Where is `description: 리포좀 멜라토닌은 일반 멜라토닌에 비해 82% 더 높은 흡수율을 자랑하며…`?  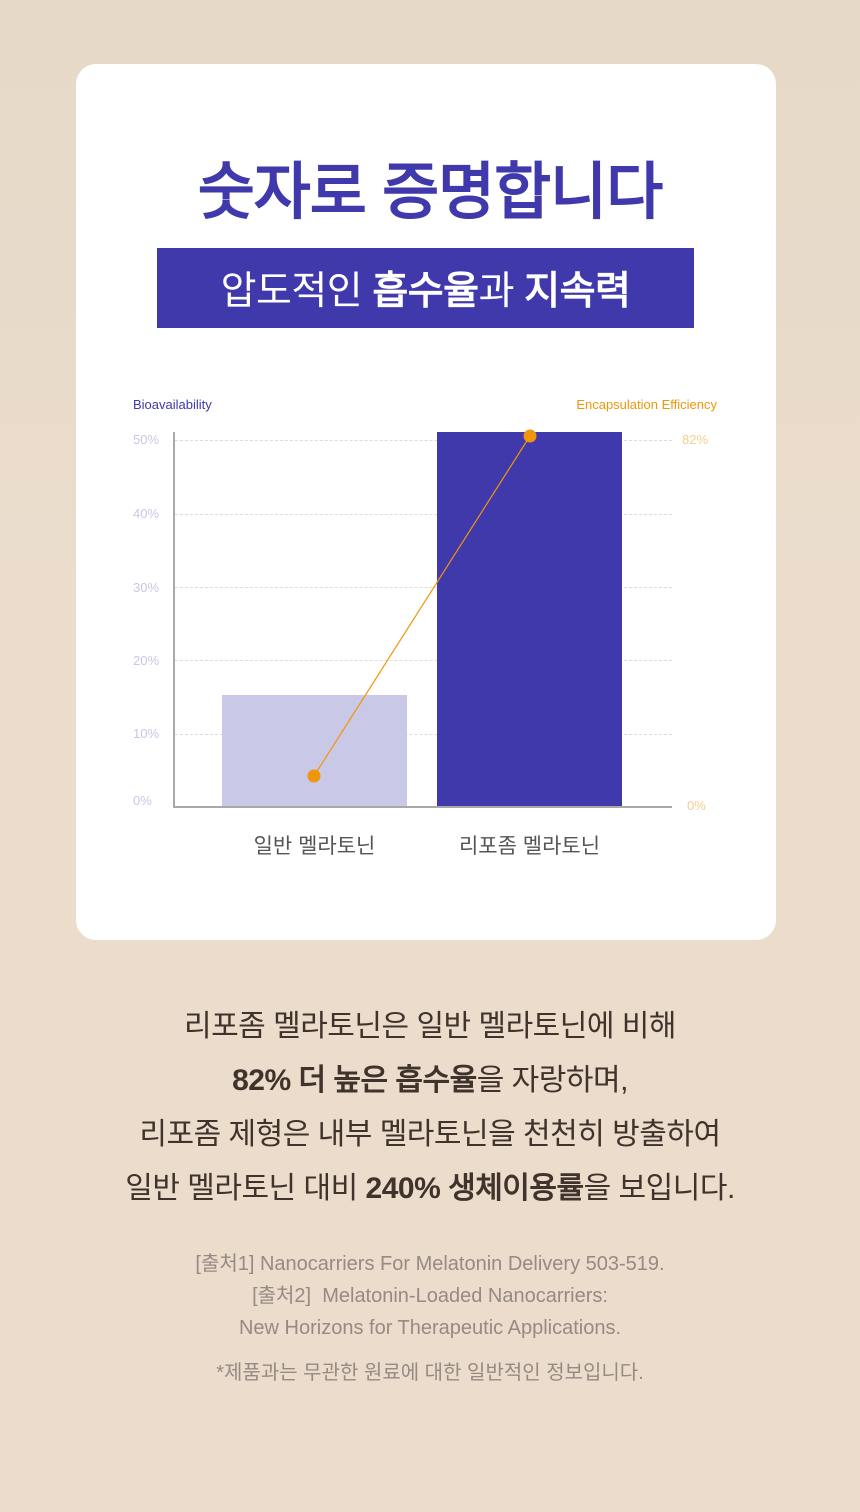 description: 리포좀 멜라토닌은 일반 멜라토닌에 비해 82% 더 높은 흡수율을 자랑하며… is located at coordinates (430, 1108).